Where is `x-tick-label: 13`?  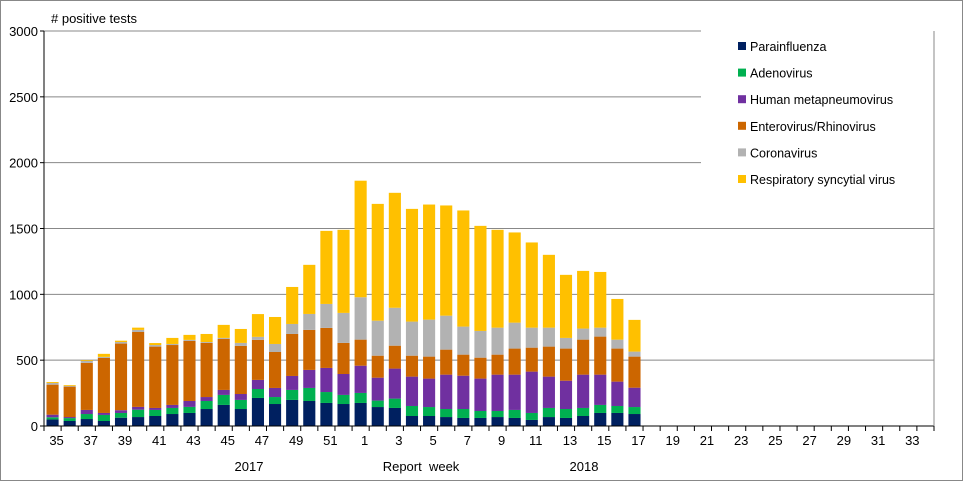 x-tick-label: 13 is located at coordinates (570, 440).